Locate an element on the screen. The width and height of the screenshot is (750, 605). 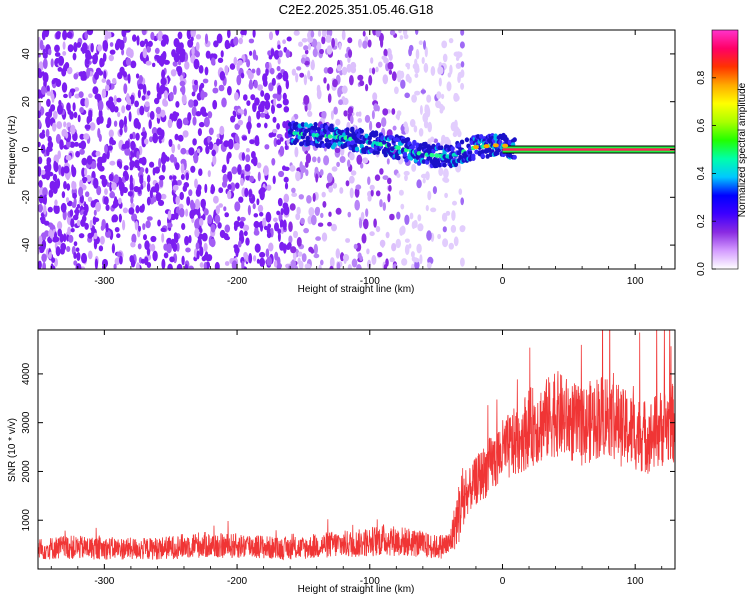
signal-peak is located at coordinates (398, 147).